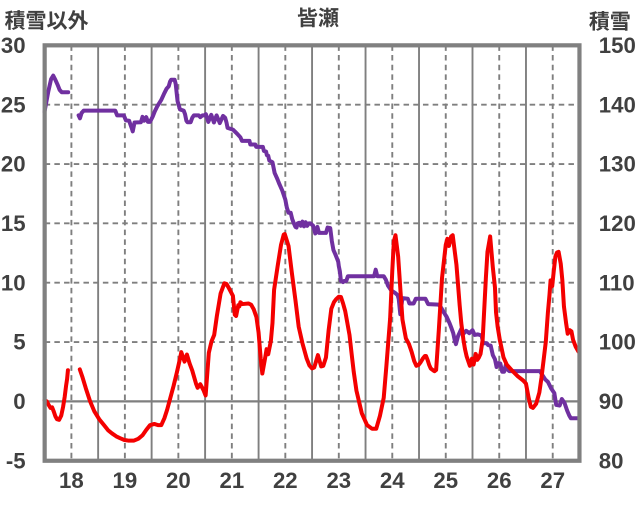  I want to click on svg-text: 10, so click(13, 282).